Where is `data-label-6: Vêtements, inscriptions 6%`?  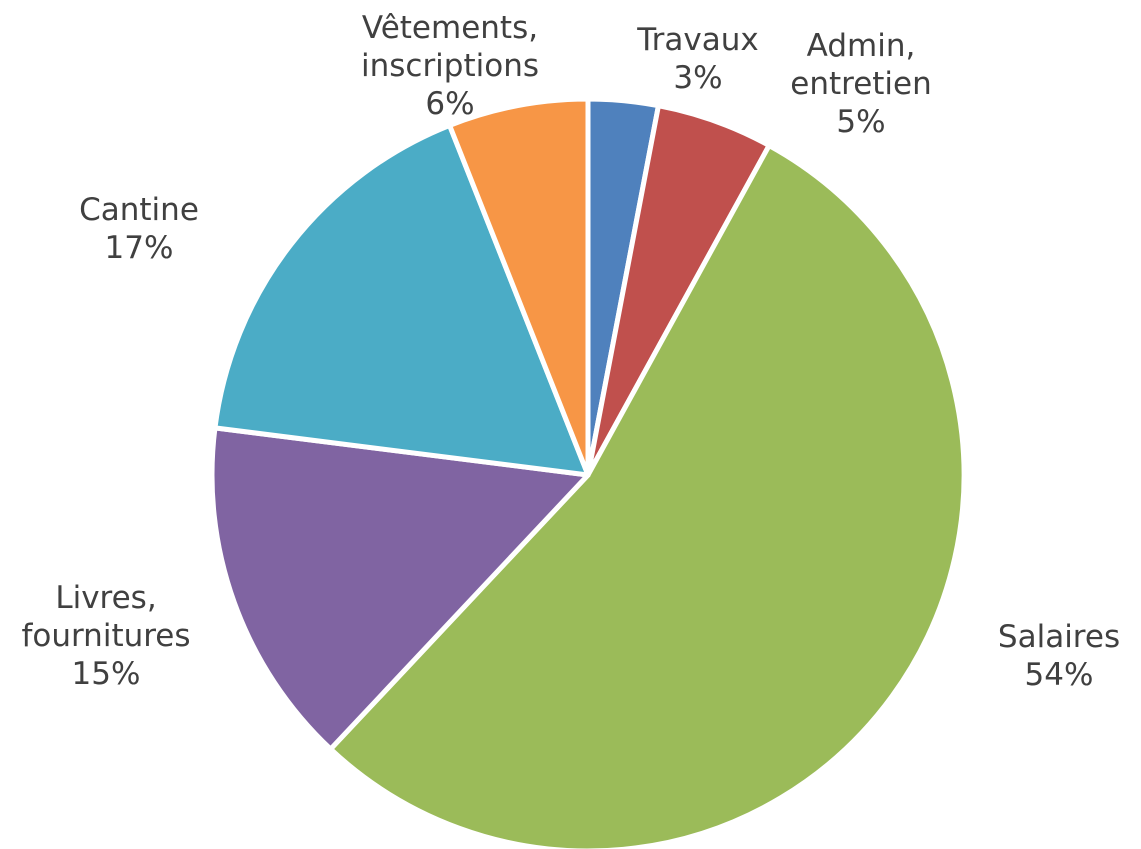 data-label-6: Vêtements, inscriptions 6% is located at coordinates (450, 66).